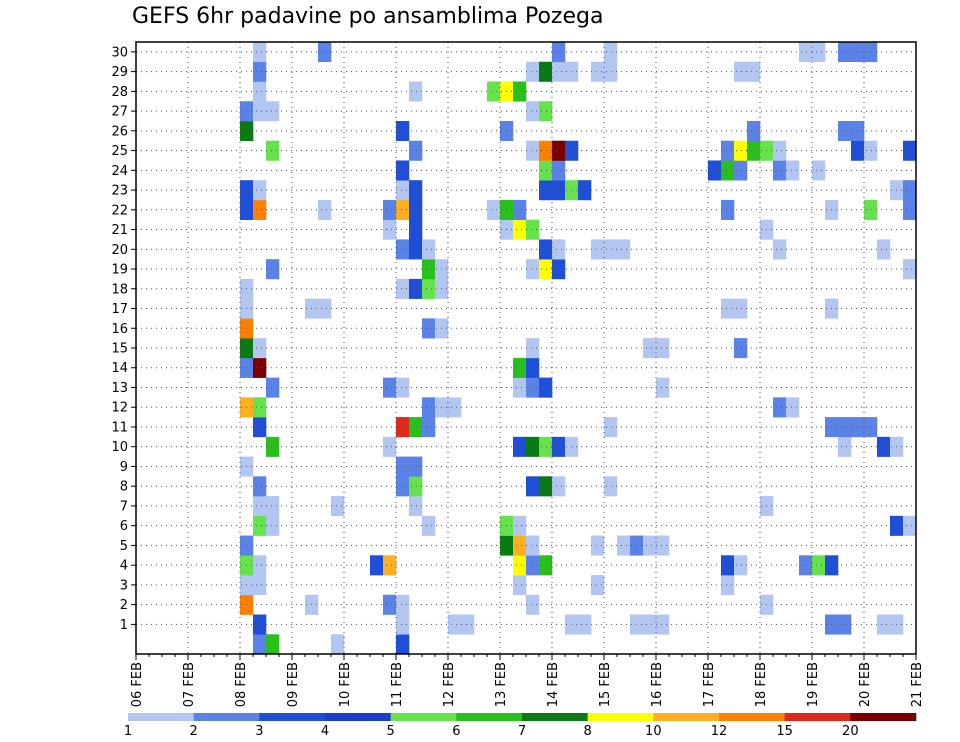 The width and height of the screenshot is (960, 742). Describe the element at coordinates (119, 52) in the screenshot. I see `y-tick-label: 30` at that location.